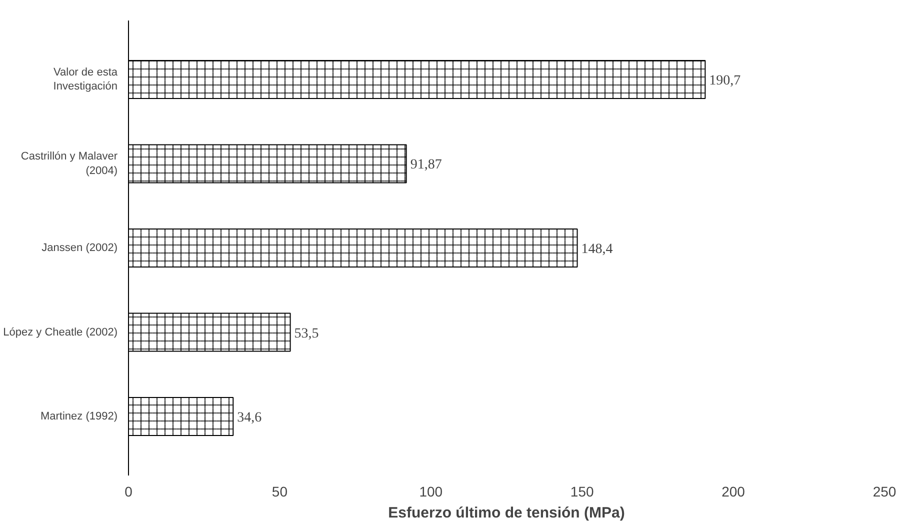  Describe the element at coordinates (506, 513) in the screenshot. I see `x-axis-title: Esfuerzo último de tensión (MPa)` at that location.